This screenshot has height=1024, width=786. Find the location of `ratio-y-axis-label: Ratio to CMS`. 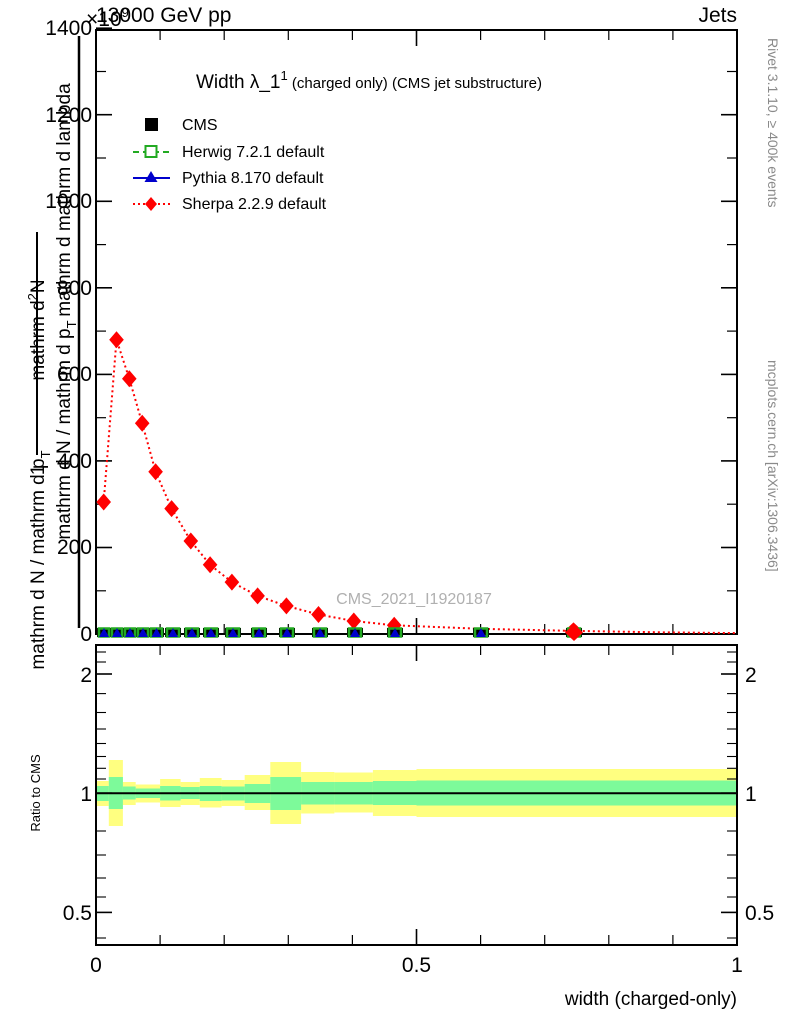

ratio-y-axis-label: Ratio to CMS is located at coordinates (35, 793).